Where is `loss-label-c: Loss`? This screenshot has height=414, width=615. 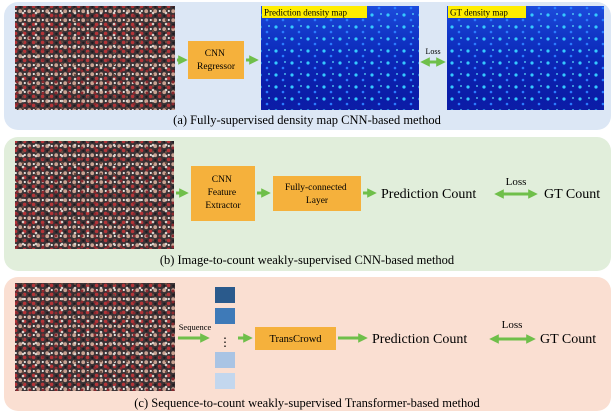
loss-label-c: Loss is located at coordinates (512, 325).